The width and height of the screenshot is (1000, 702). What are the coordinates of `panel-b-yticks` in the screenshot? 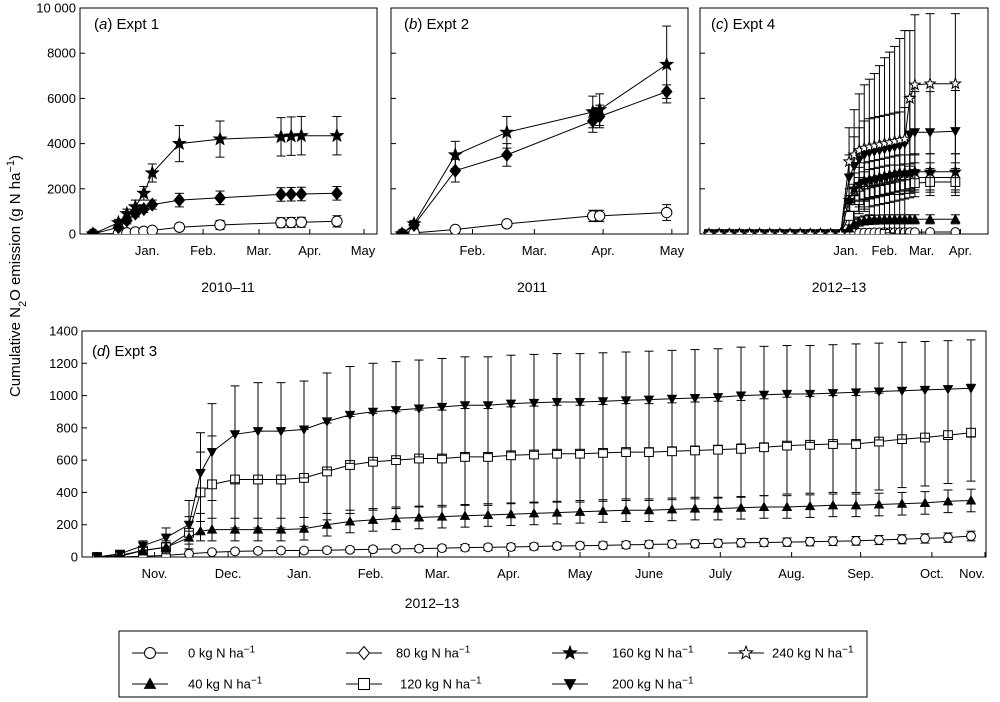 It's located at (393, 121).